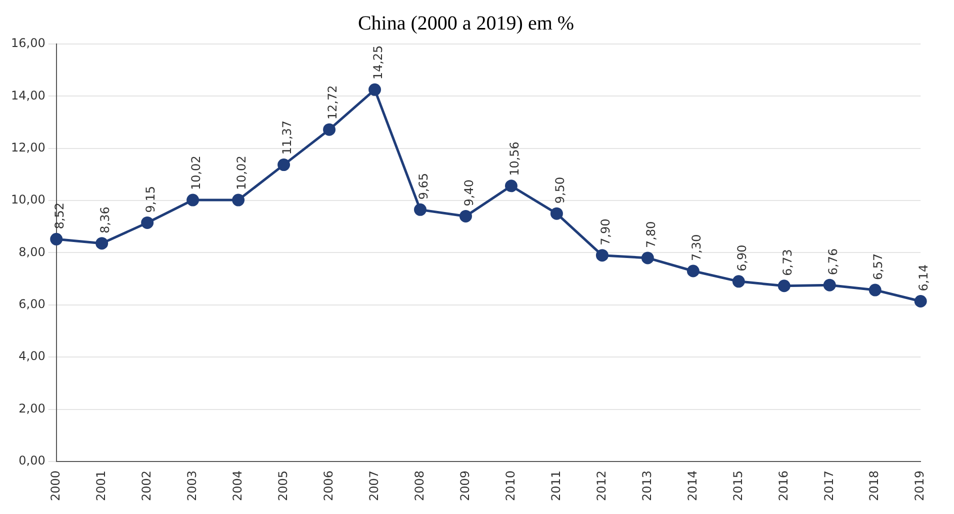 The image size is (954, 514). I want to click on data-label: 10,56, so click(514, 159).